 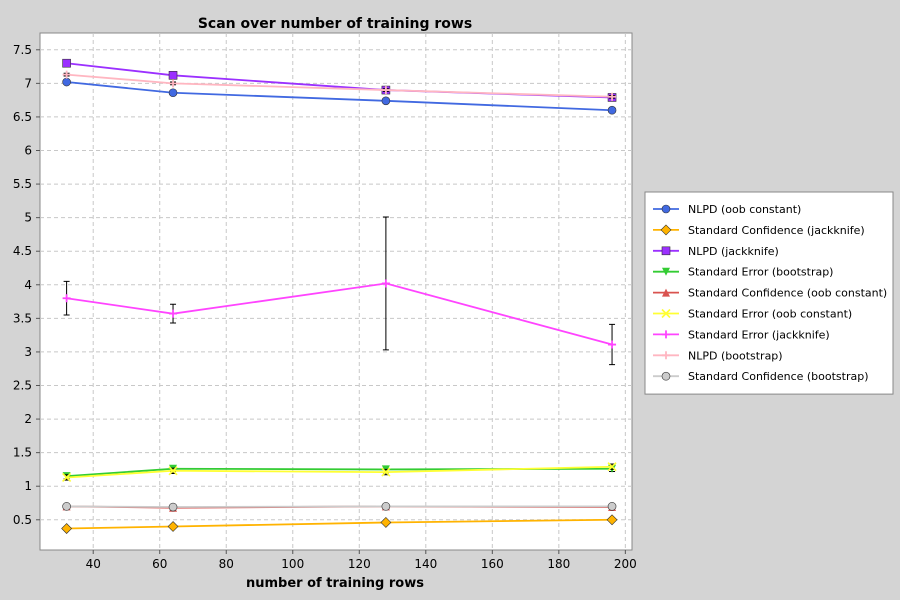 What do you see at coordinates (22, 318) in the screenshot?
I see `y-tick-label: 3.5` at bounding box center [22, 318].